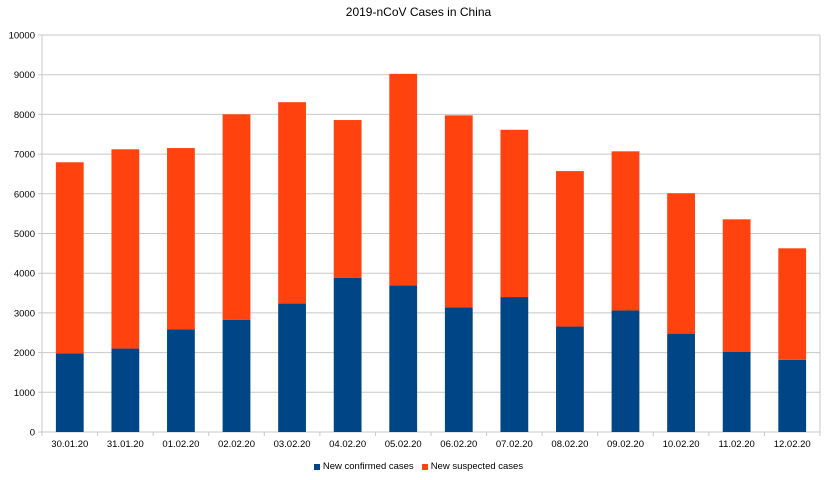  Describe the element at coordinates (236, 444) in the screenshot. I see `x-tick-label: 02.02.20` at that location.